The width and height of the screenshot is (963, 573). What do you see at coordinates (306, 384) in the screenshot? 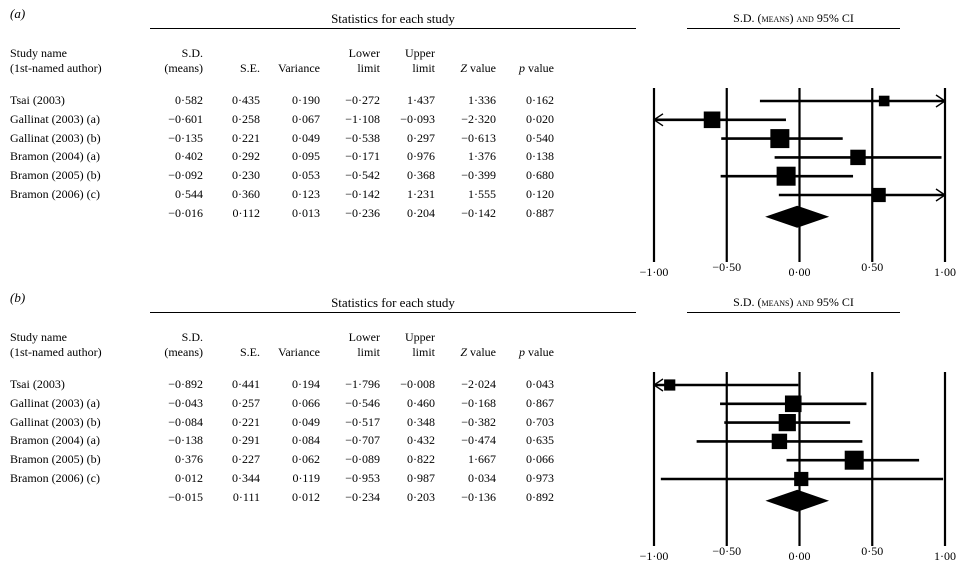
I see `cell-variance: 0·194` at bounding box center [306, 384].